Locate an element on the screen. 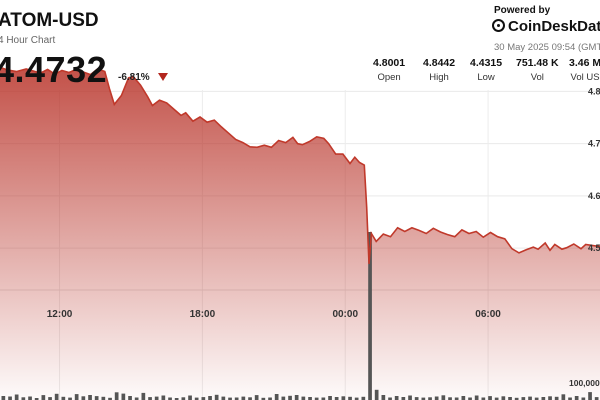 Image resolution: width=600 pixels, height=400 pixels. stat-low: 4.4315 Low is located at coordinates (486, 70).